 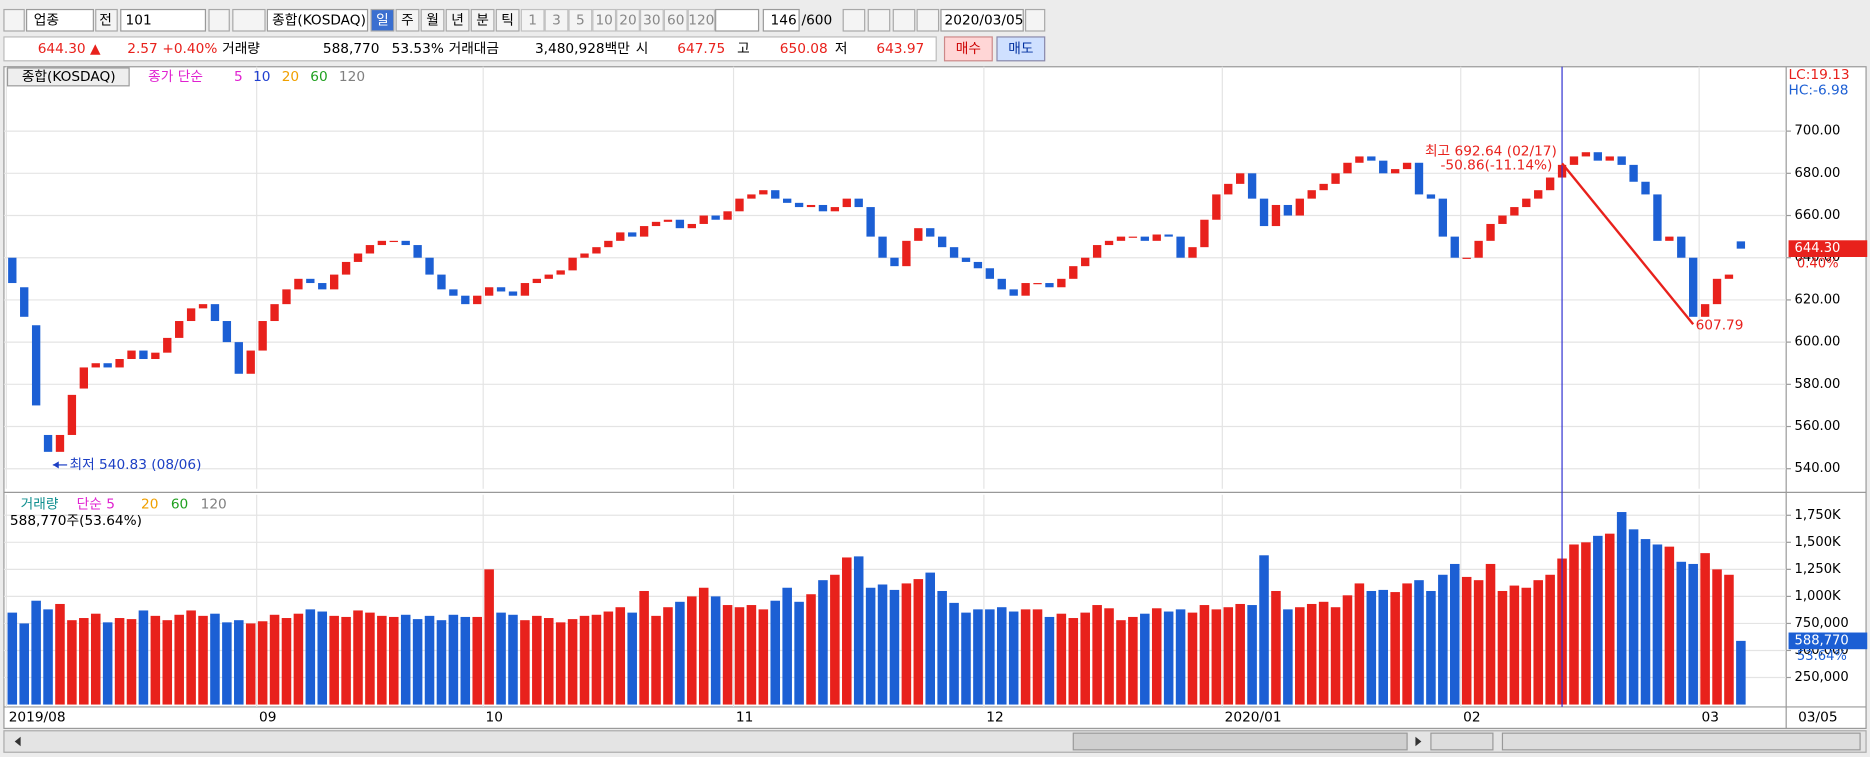 I want to click on count-box, so click(x=781, y=20).